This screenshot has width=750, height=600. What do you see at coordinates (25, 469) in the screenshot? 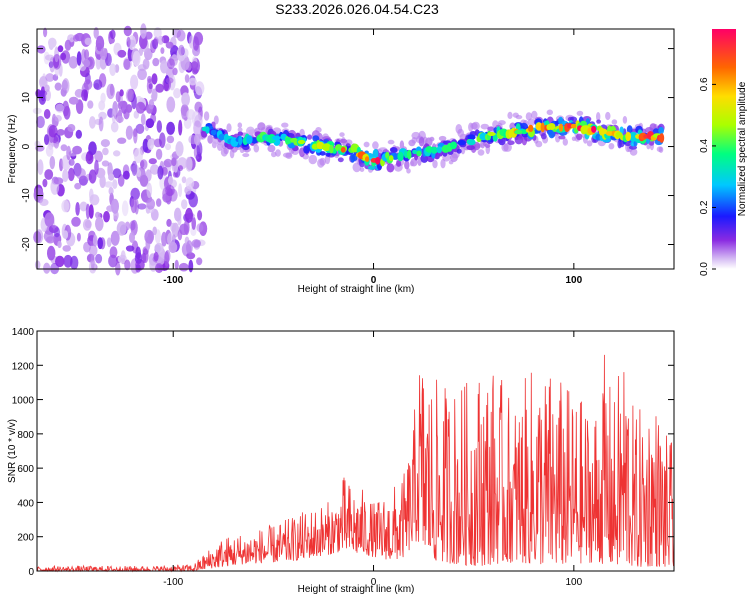
I see `y-tick-label: 600` at bounding box center [25, 469].